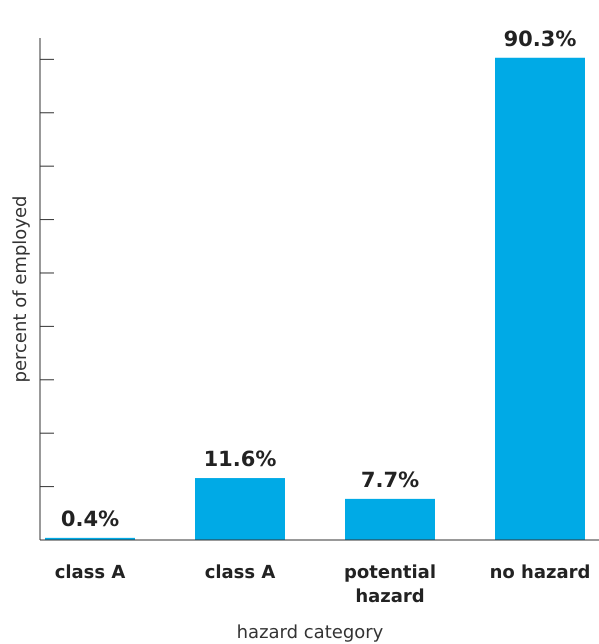 This screenshot has height=644, width=599. Describe the element at coordinates (90, 518) in the screenshot. I see `data-label: 0.4%` at that location.